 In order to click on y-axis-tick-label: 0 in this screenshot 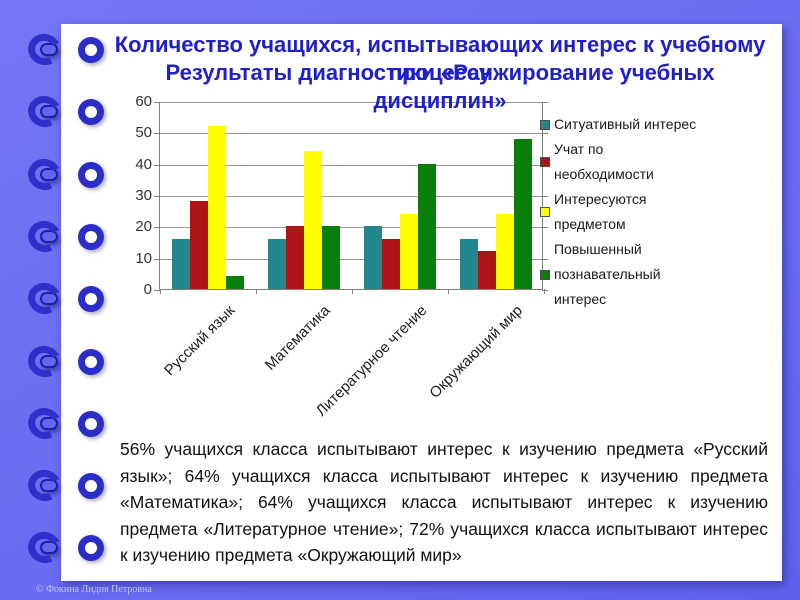, I will do `click(147, 289)`.